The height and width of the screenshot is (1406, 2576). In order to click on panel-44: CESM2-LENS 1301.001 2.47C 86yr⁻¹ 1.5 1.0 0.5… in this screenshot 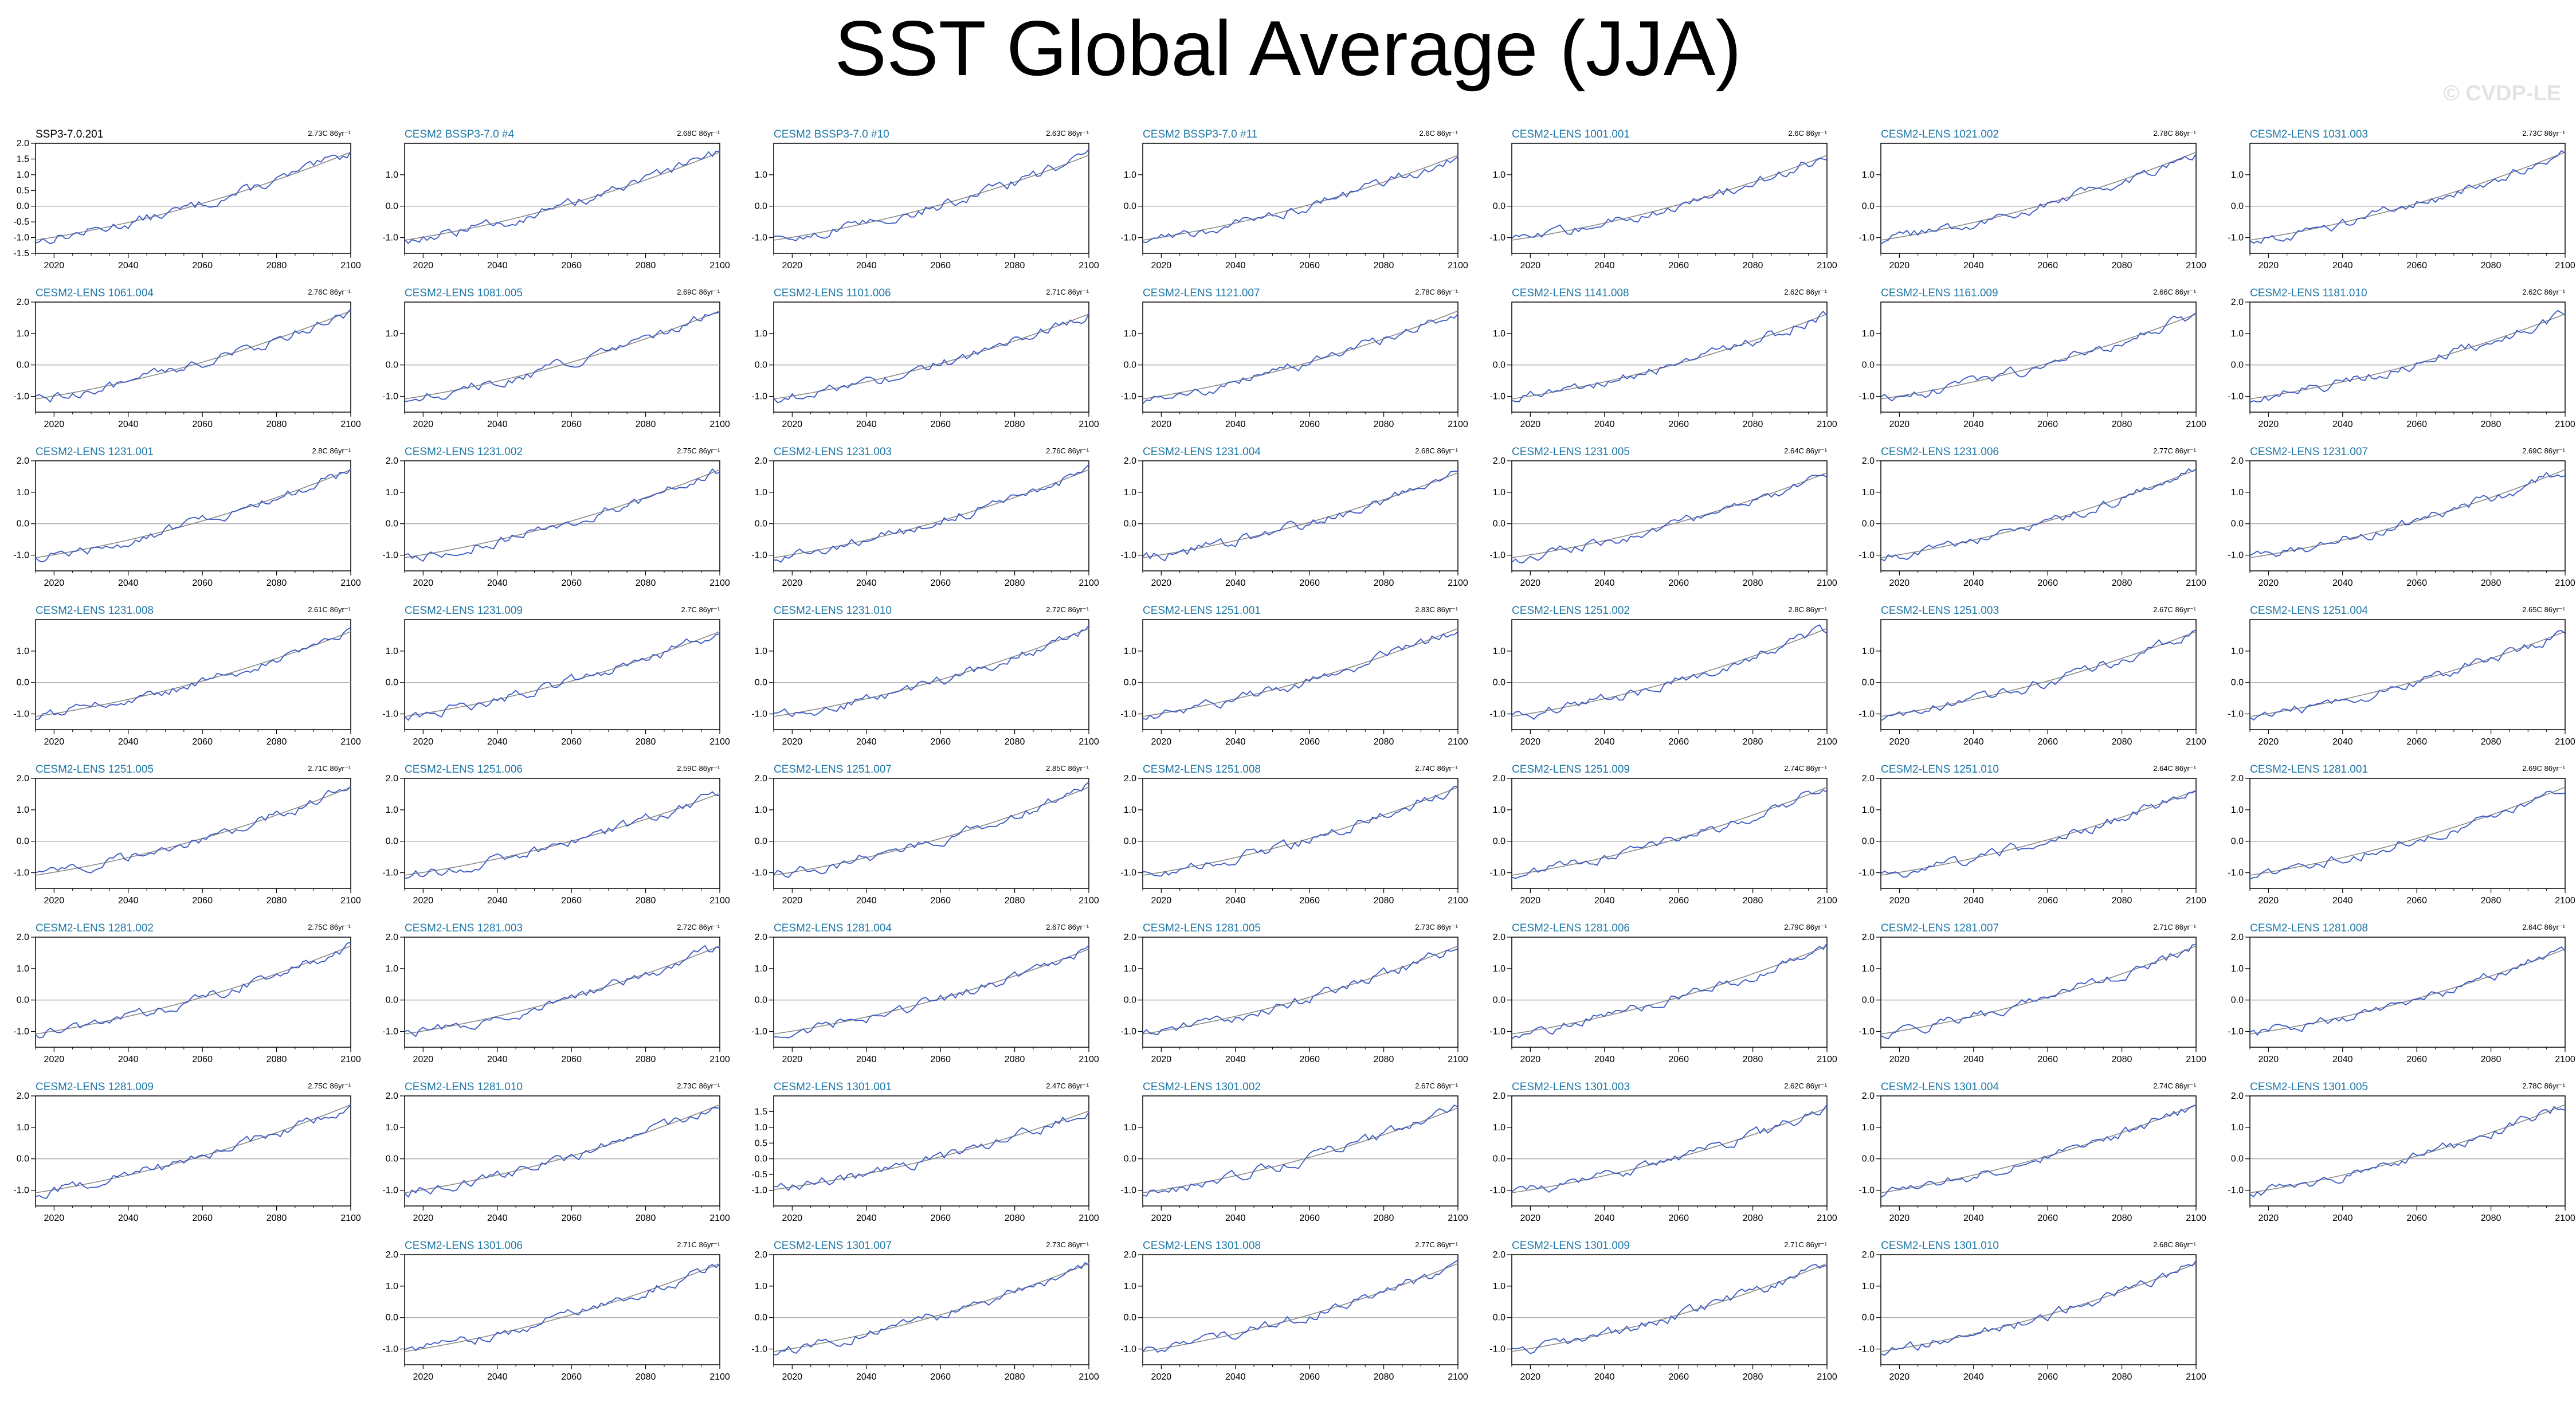, I will do `click(922, 1148)`.